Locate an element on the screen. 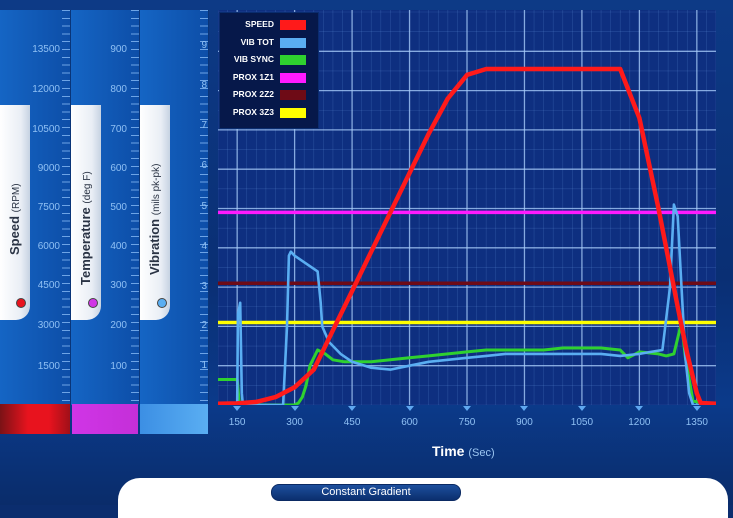 The width and height of the screenshot is (733, 518). temperature-axis-tab: Temperature (deg F) is located at coordinates (86, 212).